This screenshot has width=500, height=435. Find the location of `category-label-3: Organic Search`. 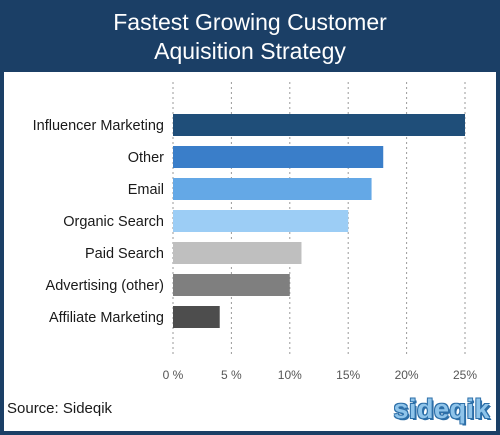

category-label-3: Organic Search is located at coordinates (113, 222).